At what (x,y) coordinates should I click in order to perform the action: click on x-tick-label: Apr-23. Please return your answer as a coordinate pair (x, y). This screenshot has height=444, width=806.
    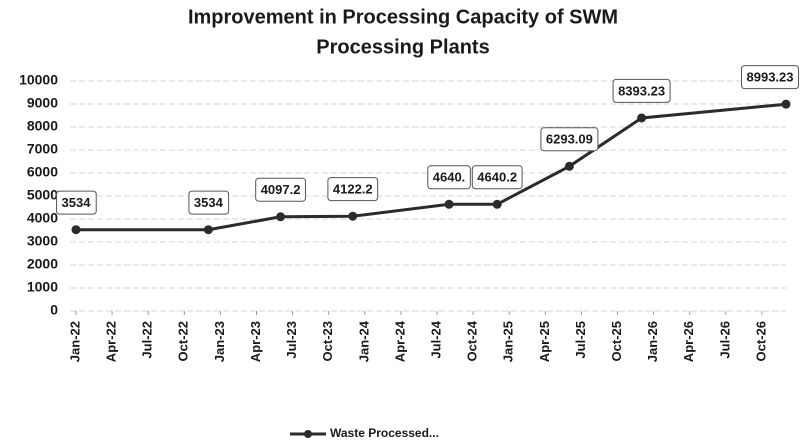
    Looking at the image, I should click on (255, 341).